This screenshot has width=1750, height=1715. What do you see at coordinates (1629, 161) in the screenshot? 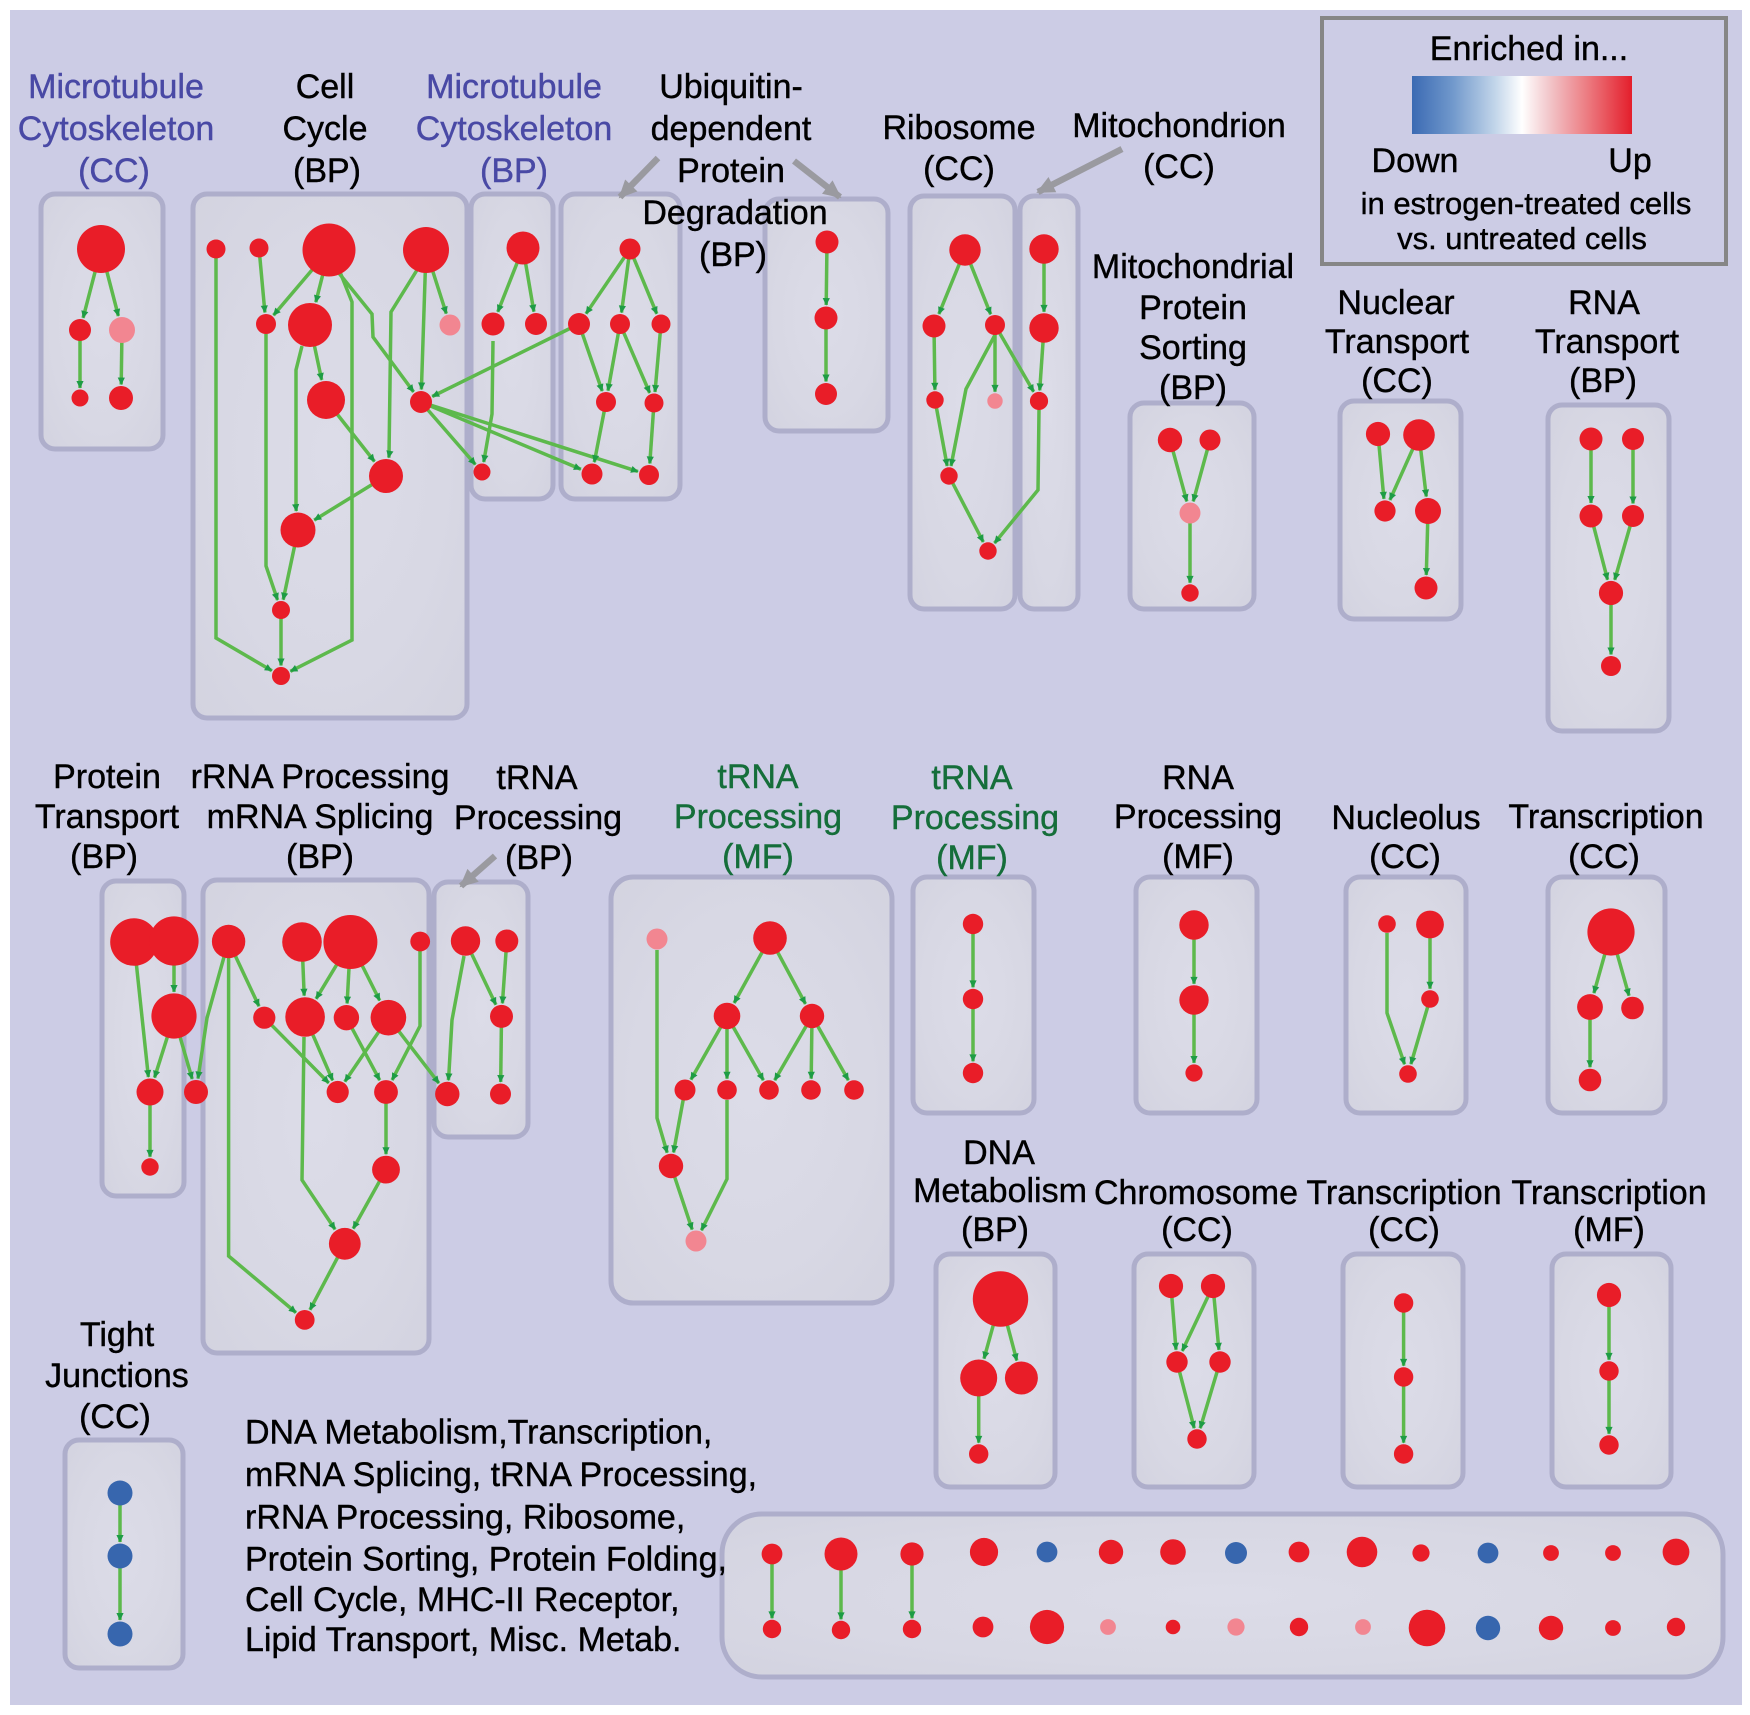
I see `svg-text: Up` at bounding box center [1629, 161].